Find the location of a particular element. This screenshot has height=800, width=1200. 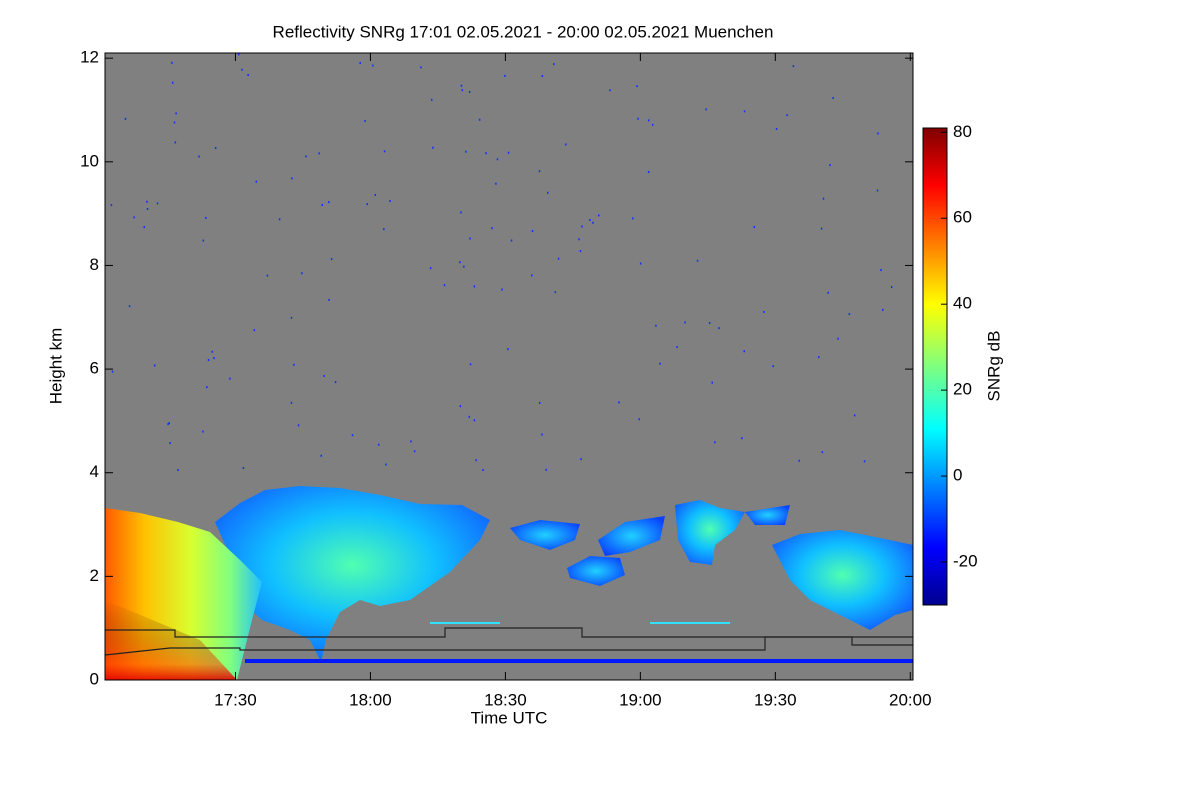

colorbar-tick-label: 60 is located at coordinates (962, 217).